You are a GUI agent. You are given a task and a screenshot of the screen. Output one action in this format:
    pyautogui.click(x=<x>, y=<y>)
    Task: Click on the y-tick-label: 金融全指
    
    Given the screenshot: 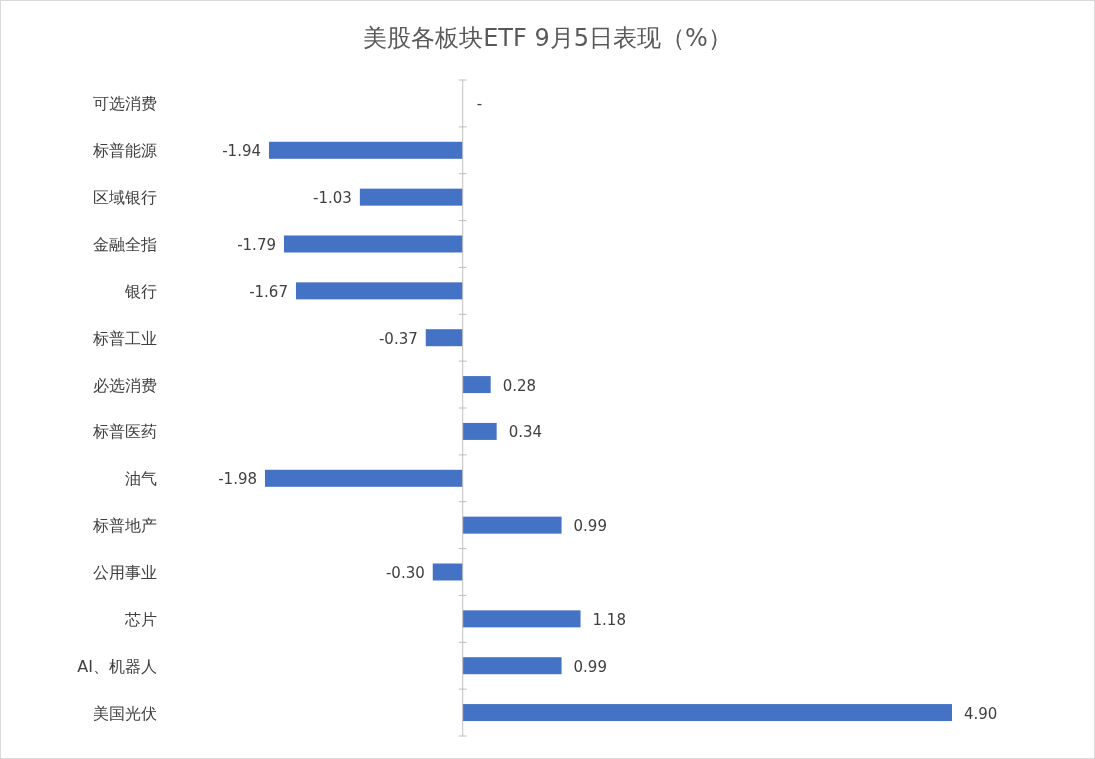 What is the action you would take?
    pyautogui.click(x=125, y=244)
    